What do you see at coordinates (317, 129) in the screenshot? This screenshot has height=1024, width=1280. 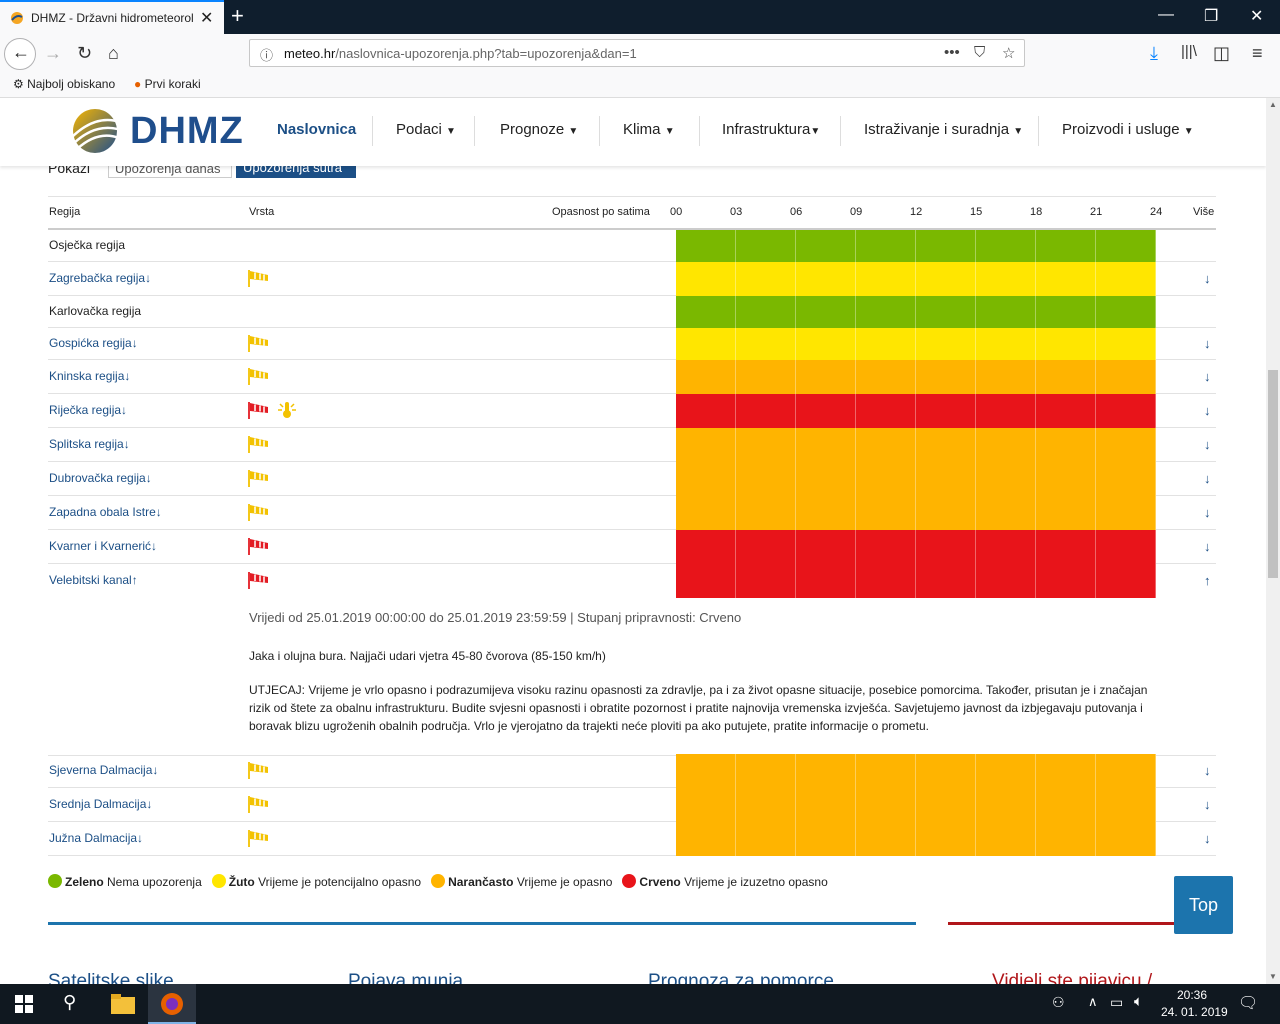 I see `menu-naslovnica: Naslovnica` at bounding box center [317, 129].